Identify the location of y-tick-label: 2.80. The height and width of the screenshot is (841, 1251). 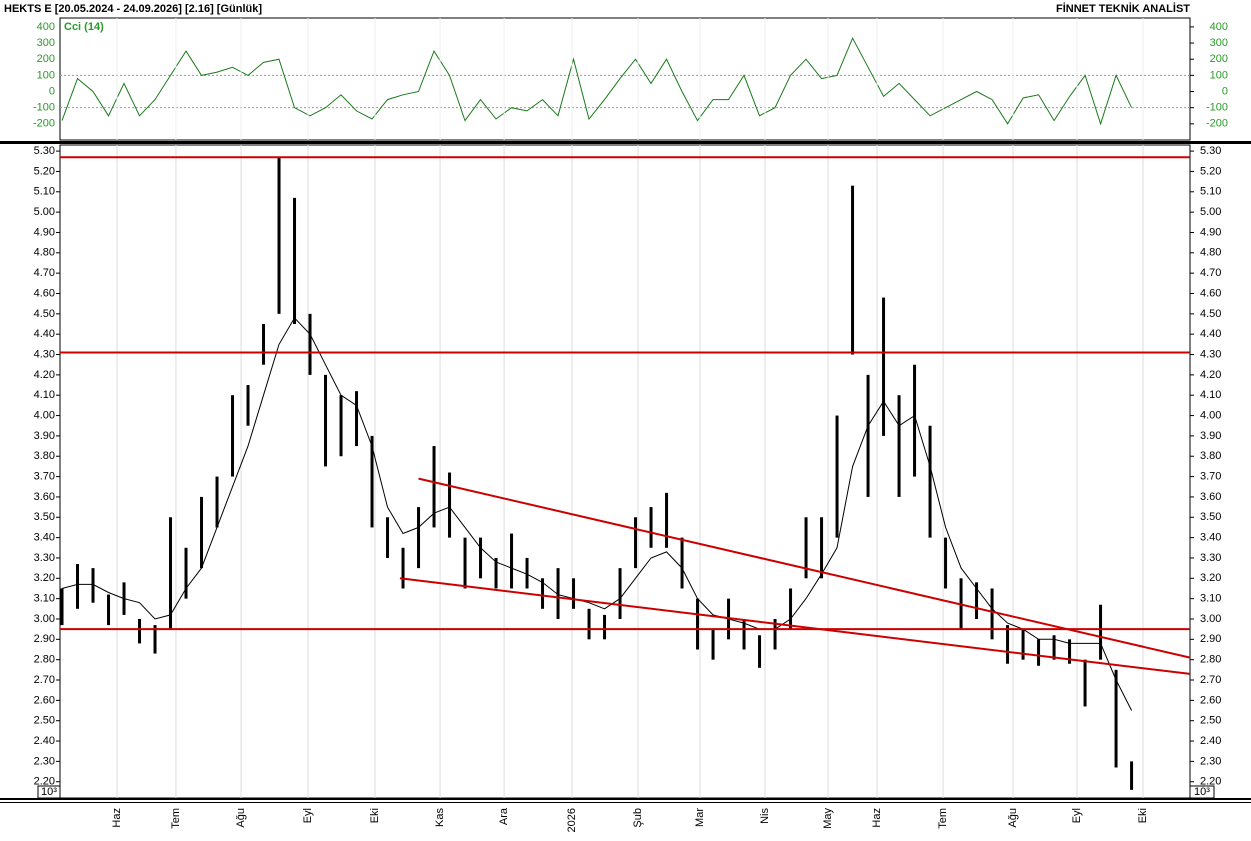
(1210, 660).